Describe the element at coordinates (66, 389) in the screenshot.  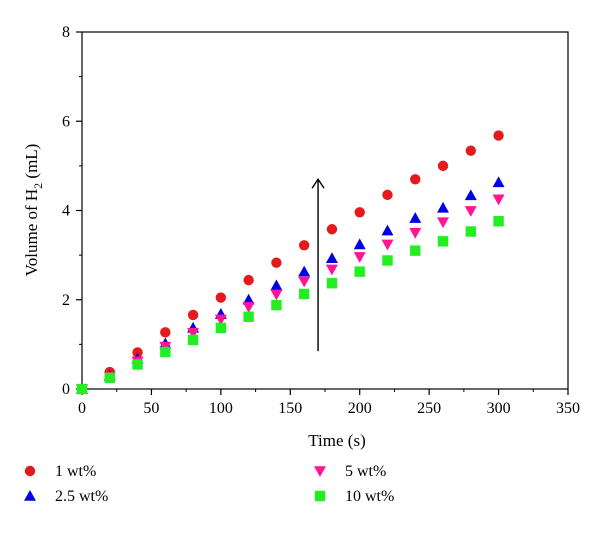
I see `y-tick-label: 0` at that location.